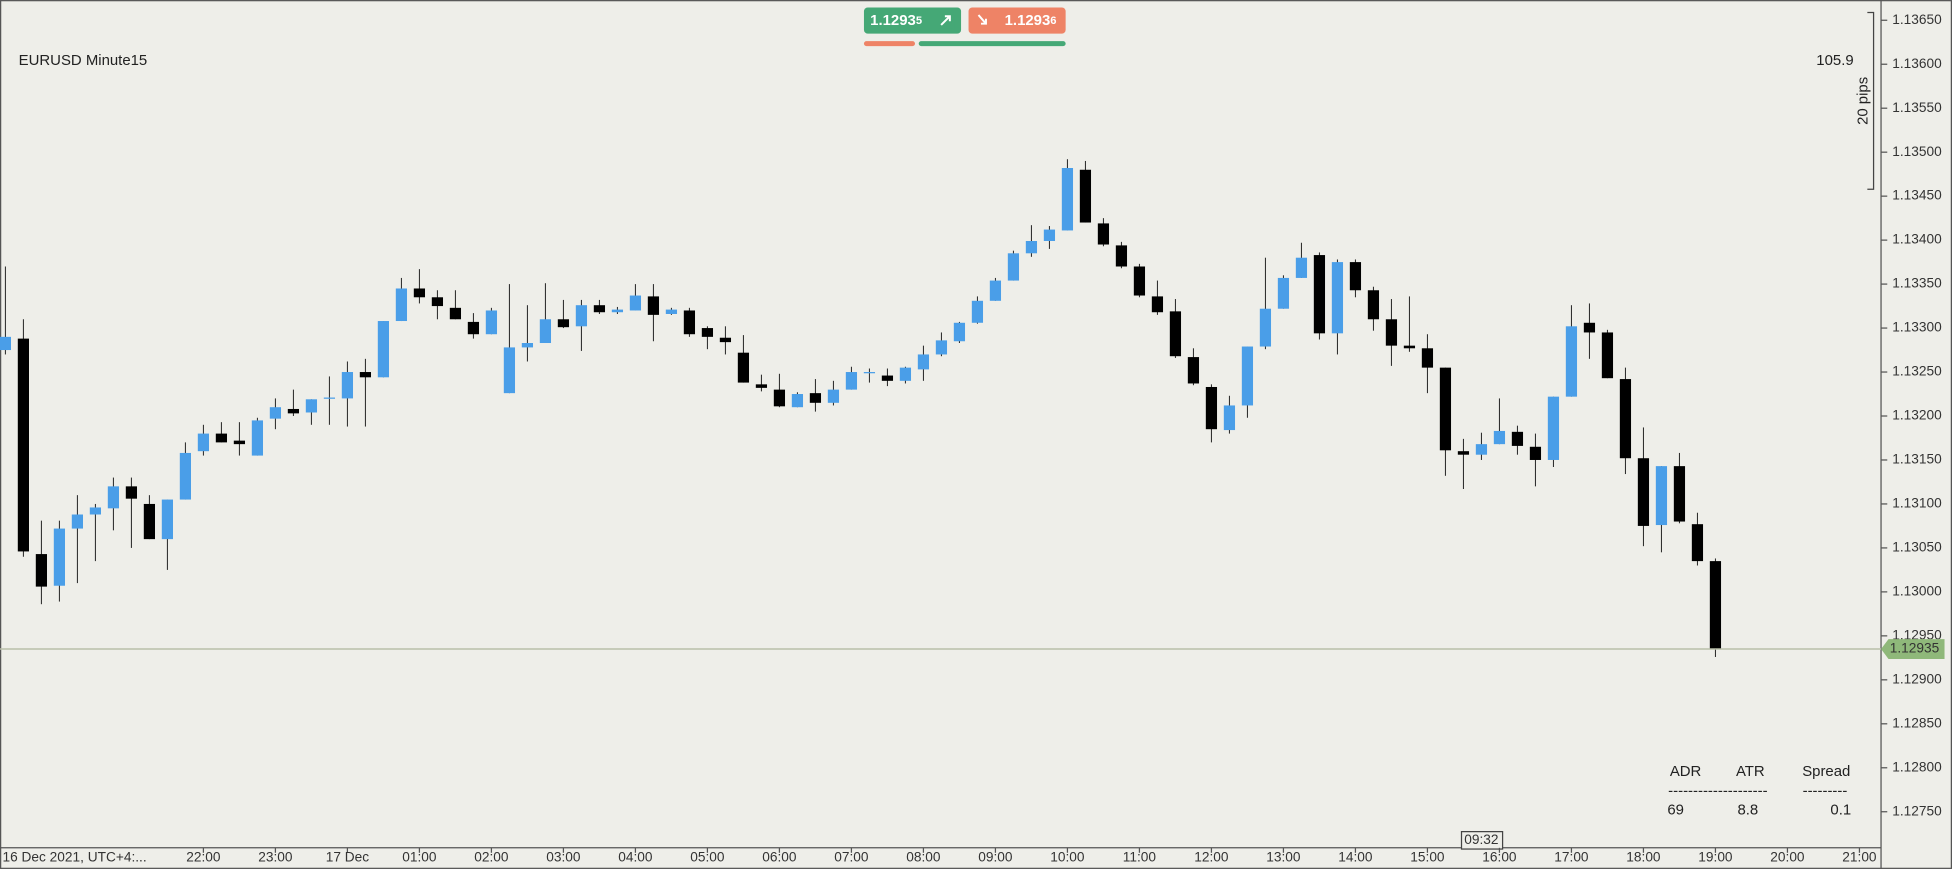 Image resolution: width=1952 pixels, height=869 pixels. I want to click on y-tick-label: 1.12800, so click(1917, 766).